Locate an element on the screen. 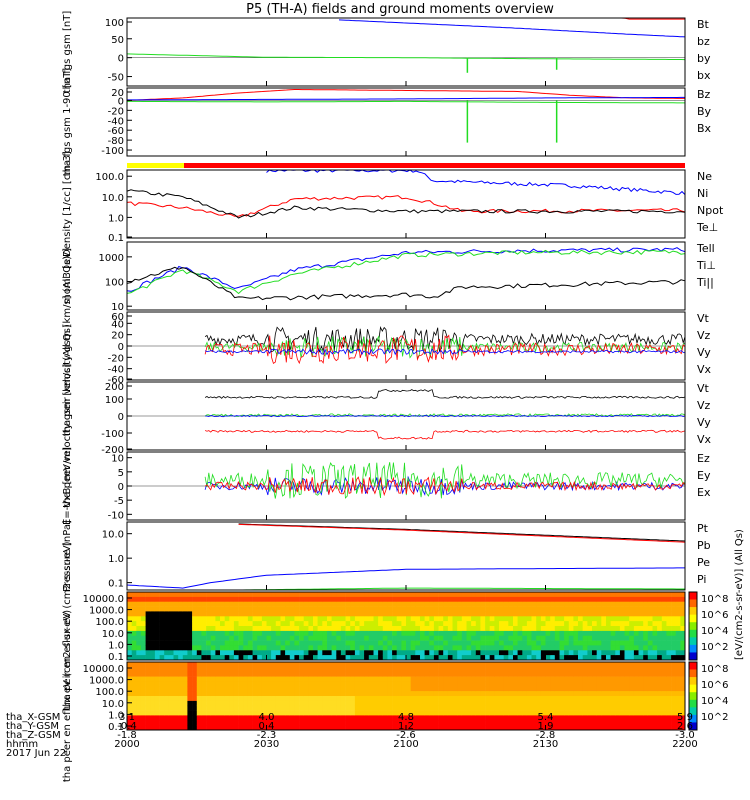 The width and height of the screenshot is (750, 800). series-Ni is located at coordinates (406, 204).